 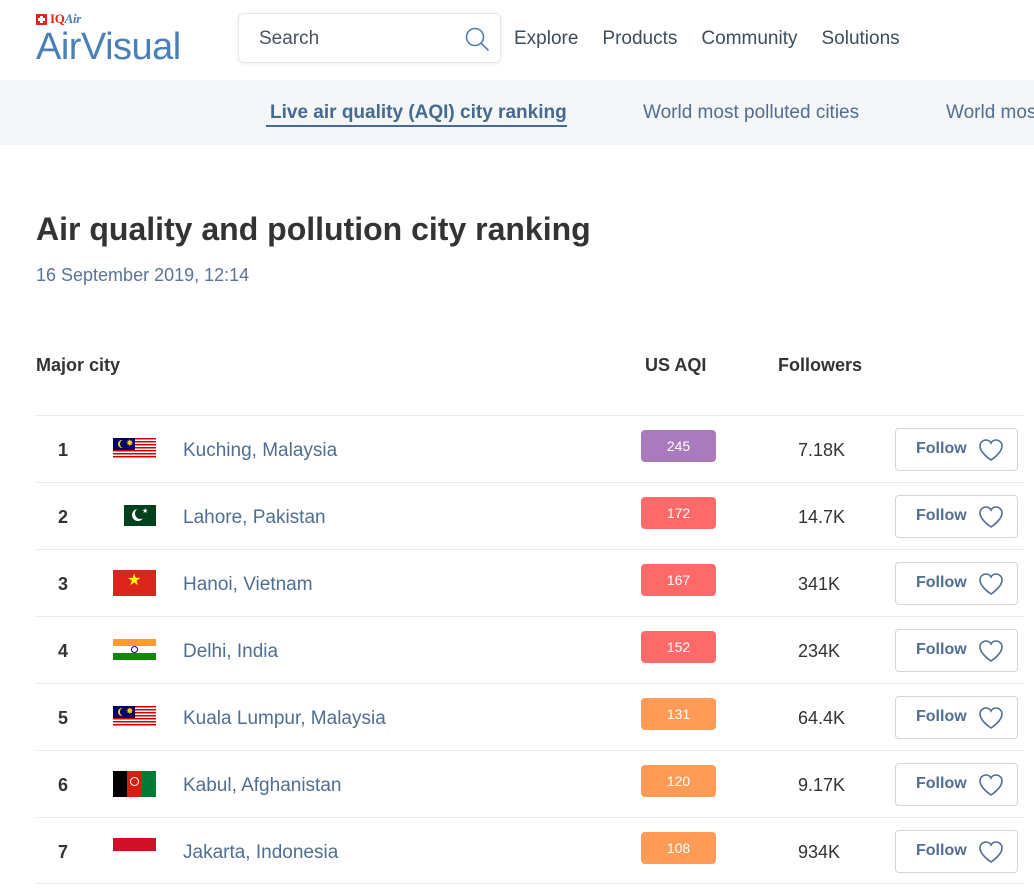 What do you see at coordinates (63, 718) in the screenshot?
I see `rank: 5` at bounding box center [63, 718].